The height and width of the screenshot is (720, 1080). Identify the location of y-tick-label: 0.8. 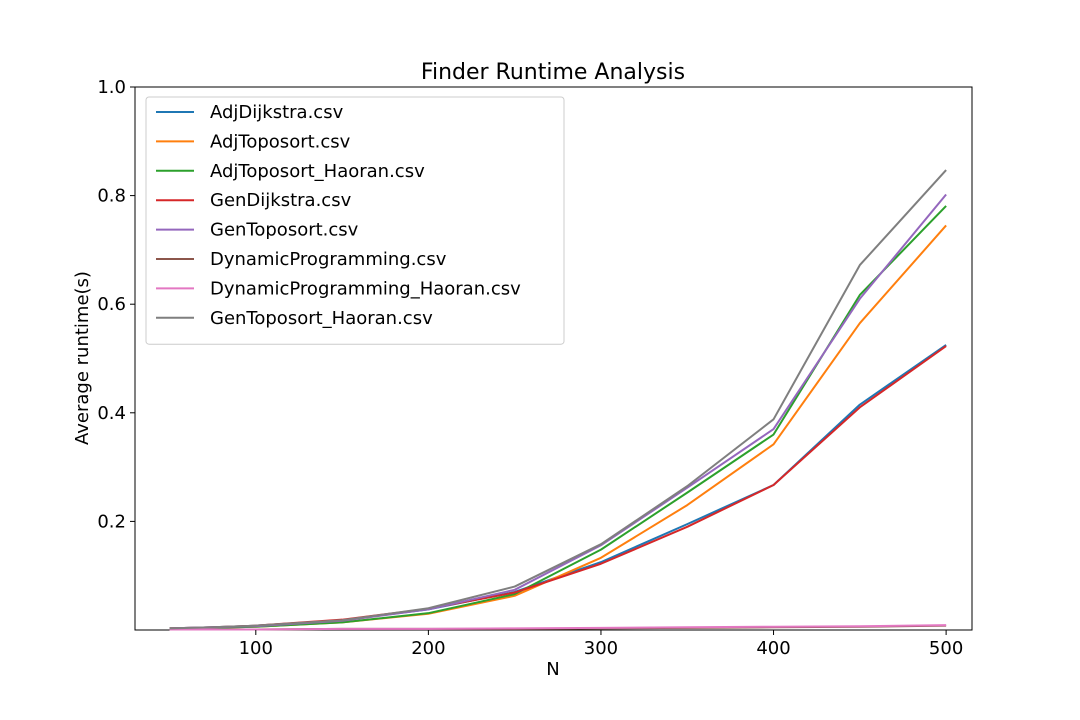
(111, 196).